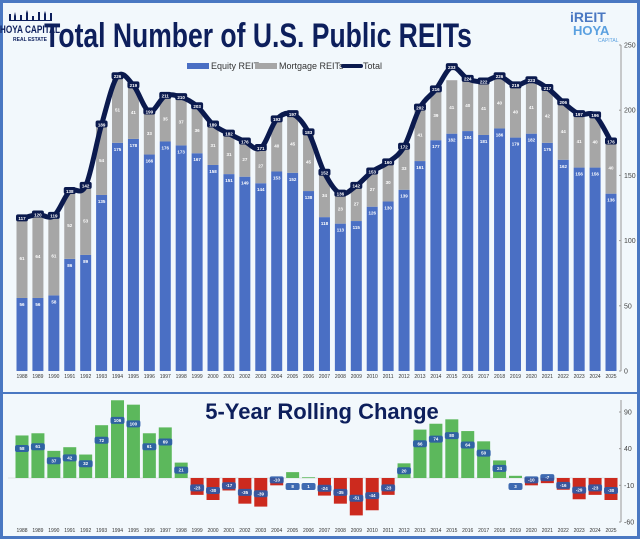  Describe the element at coordinates (213, 171) in the screenshot. I see `equity-label: 158` at that location.